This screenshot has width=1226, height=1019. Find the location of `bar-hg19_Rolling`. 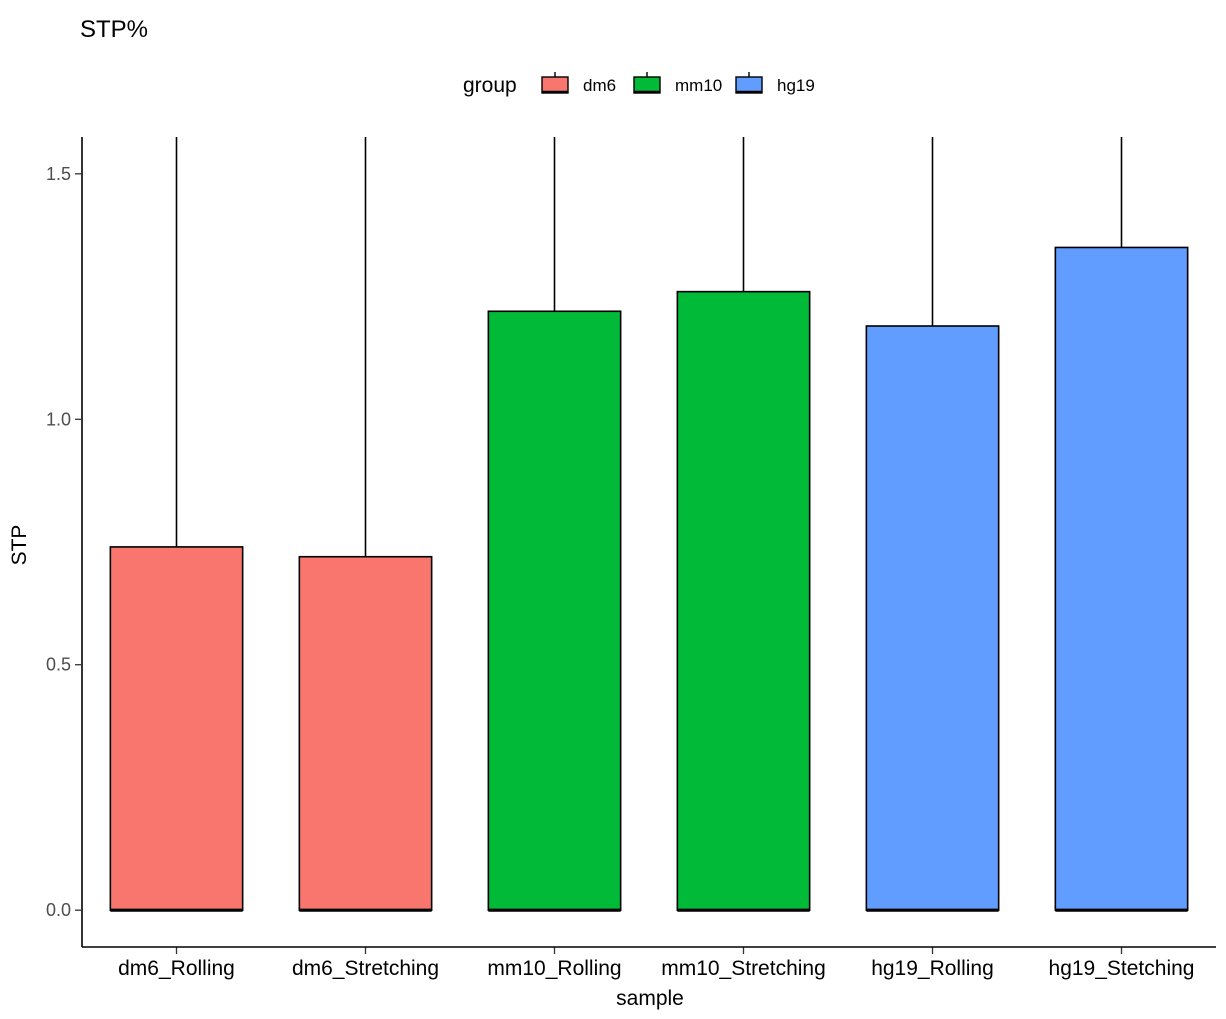

bar-hg19_Rolling is located at coordinates (932, 618).